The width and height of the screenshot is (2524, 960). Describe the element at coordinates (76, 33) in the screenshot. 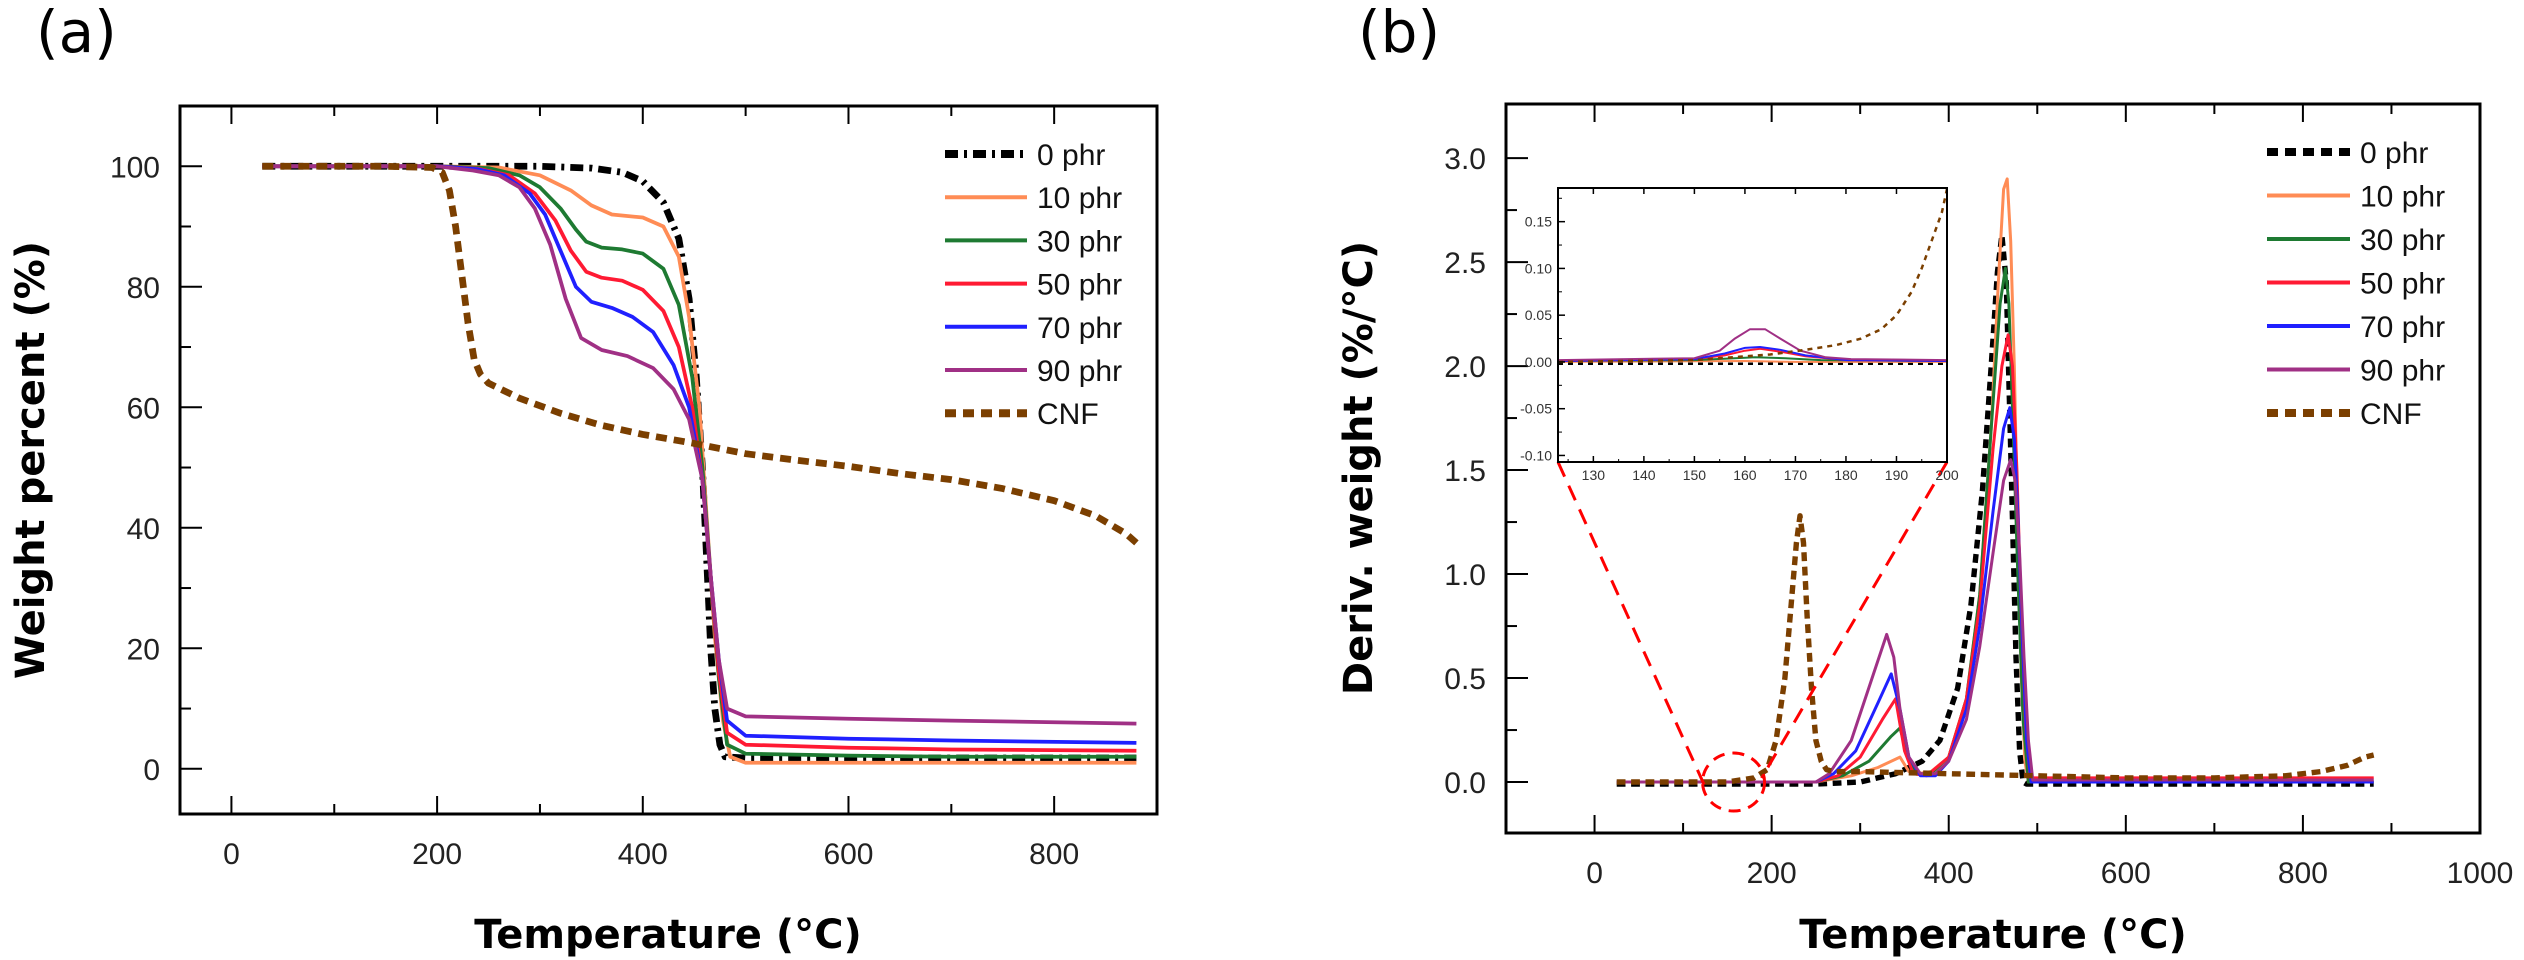

I see `panel-label-a: (a)` at that location.